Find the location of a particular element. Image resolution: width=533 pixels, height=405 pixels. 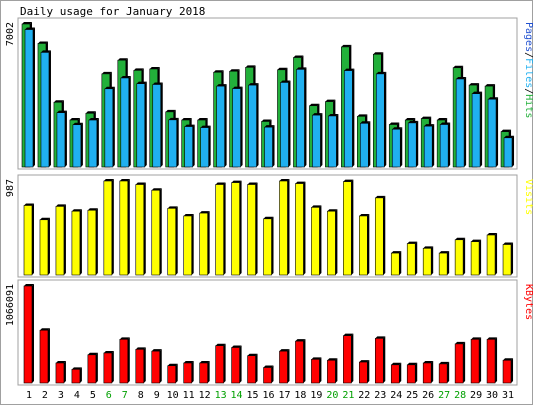

files-bar-25-side is located at coordinates (417, 143).